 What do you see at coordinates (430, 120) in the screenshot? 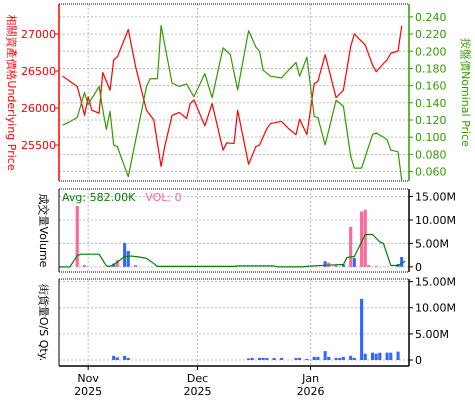
I see `y2-tick-label: 0.120` at bounding box center [430, 120].